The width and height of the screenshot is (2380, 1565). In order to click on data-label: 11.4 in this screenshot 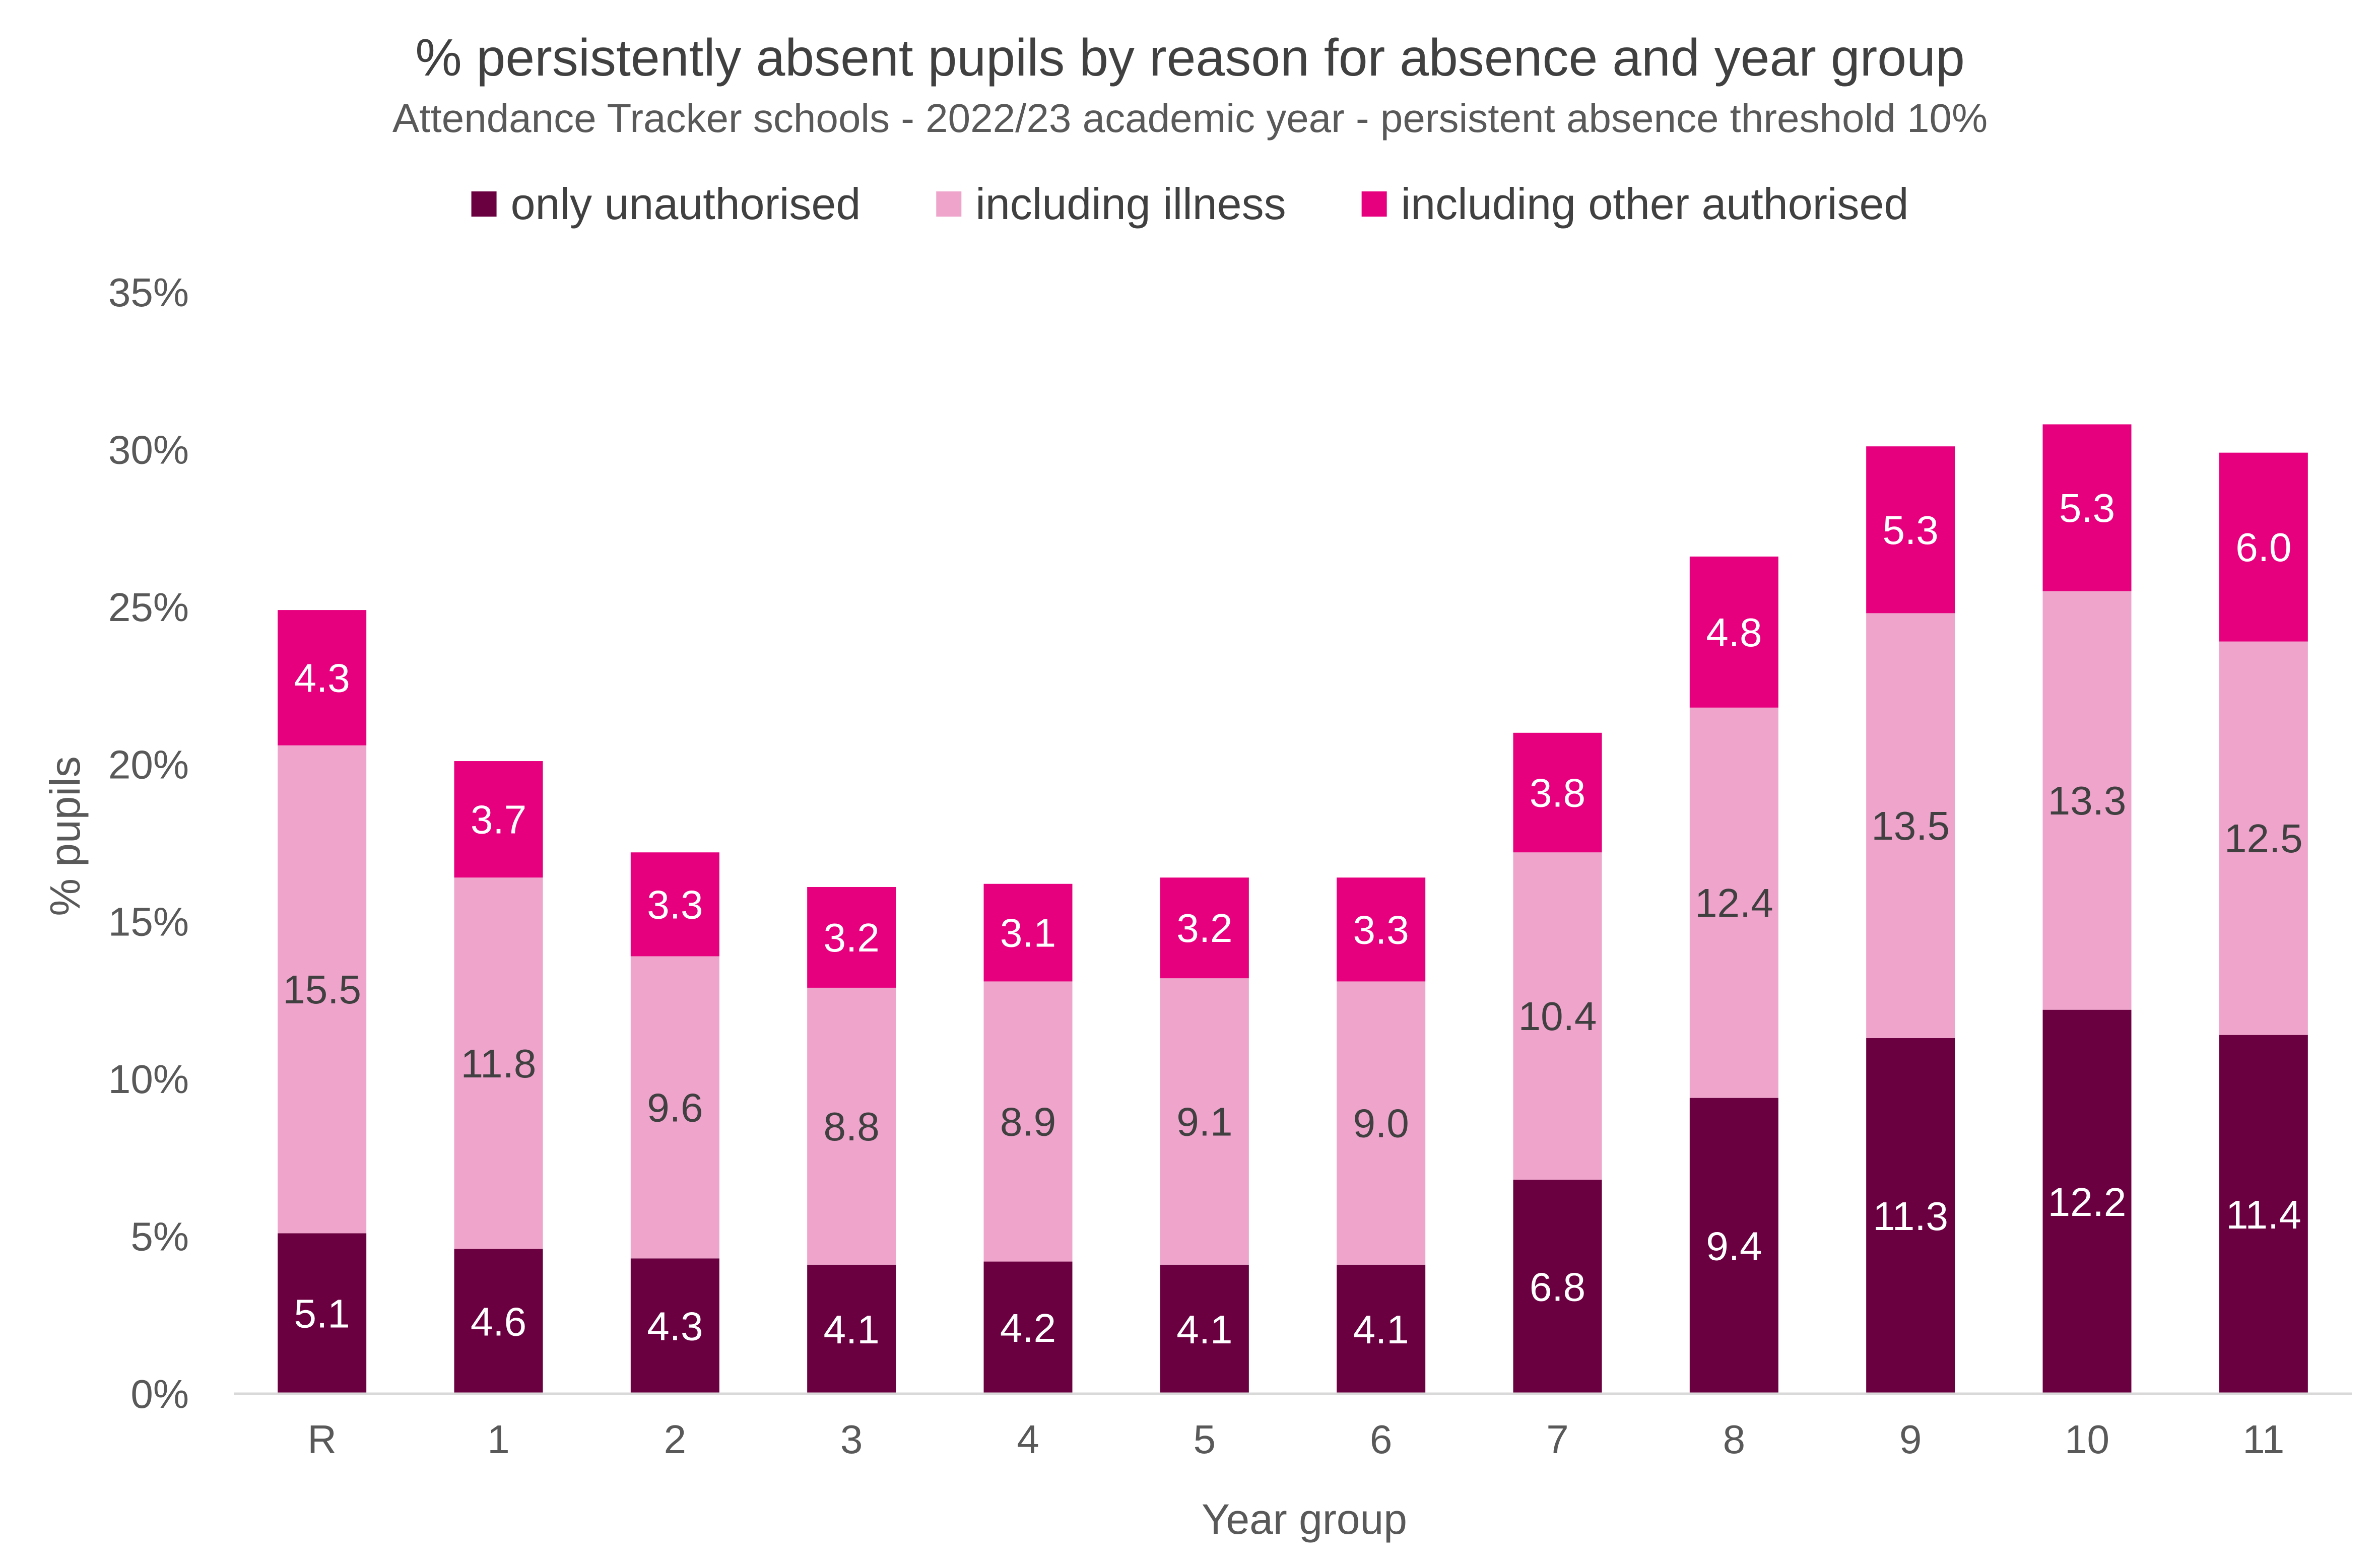, I will do `click(2263, 1214)`.